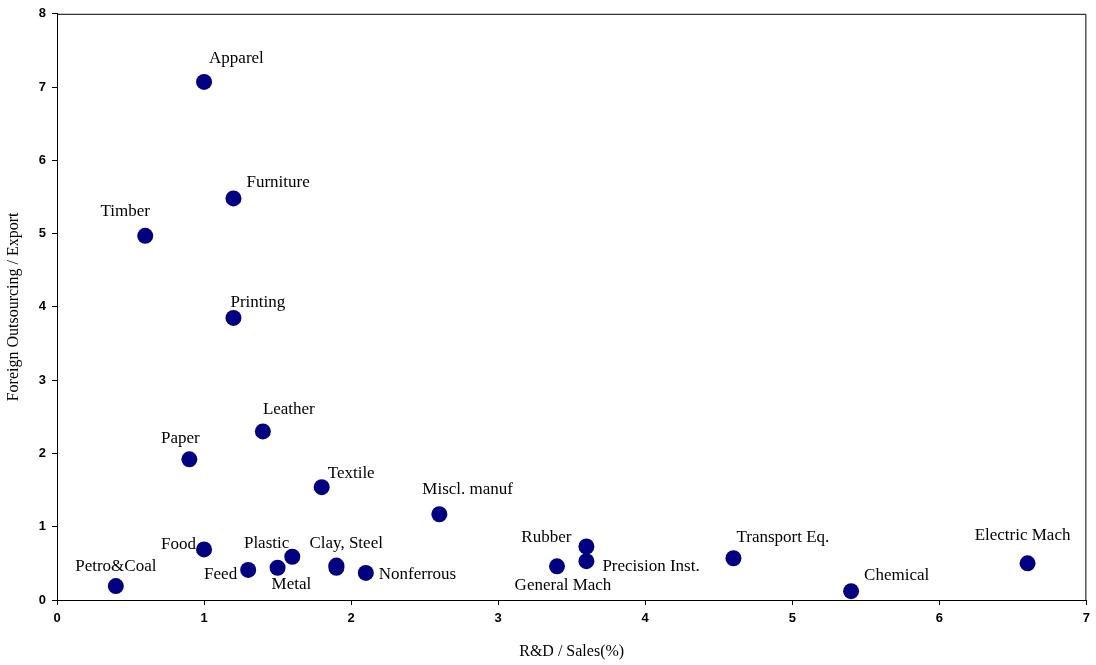 The width and height of the screenshot is (1096, 665). I want to click on x-tick-label: 1, so click(204, 618).